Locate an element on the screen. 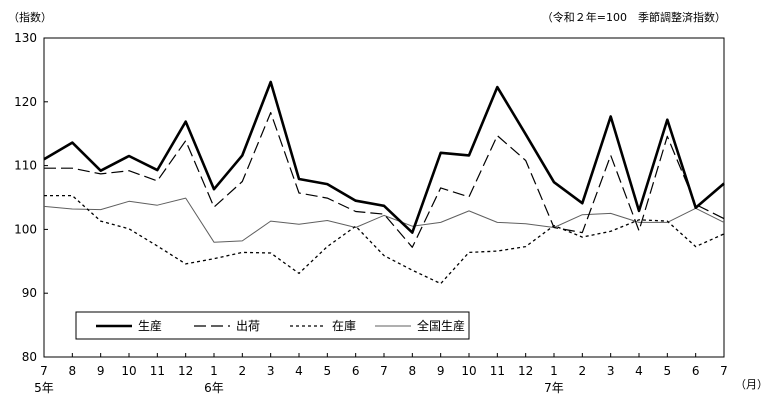 Image resolution: width=771 pixels, height=402 pixels. x-year-label: 7年 is located at coordinates (554, 388).